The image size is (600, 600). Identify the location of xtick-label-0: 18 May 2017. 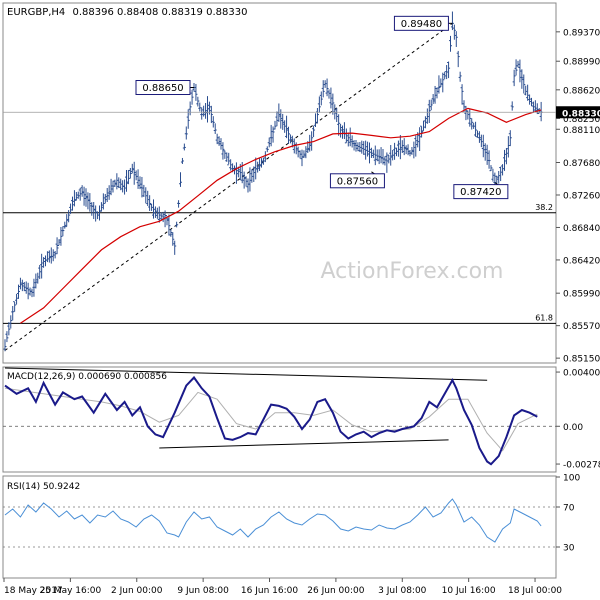
(33, 591).